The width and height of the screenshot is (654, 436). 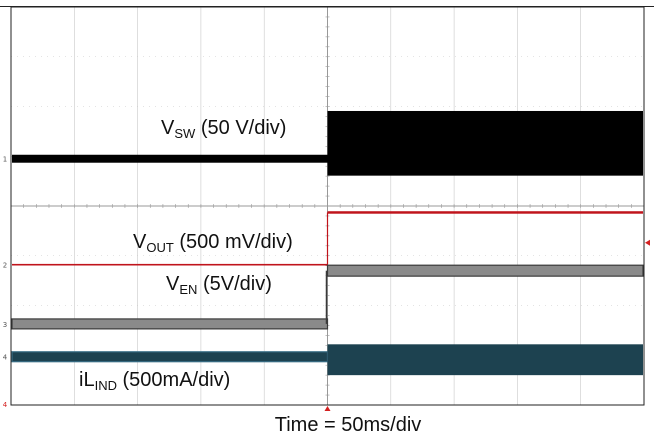 What do you see at coordinates (327, 408) in the screenshot?
I see `trigger-time-marker-icon` at bounding box center [327, 408].